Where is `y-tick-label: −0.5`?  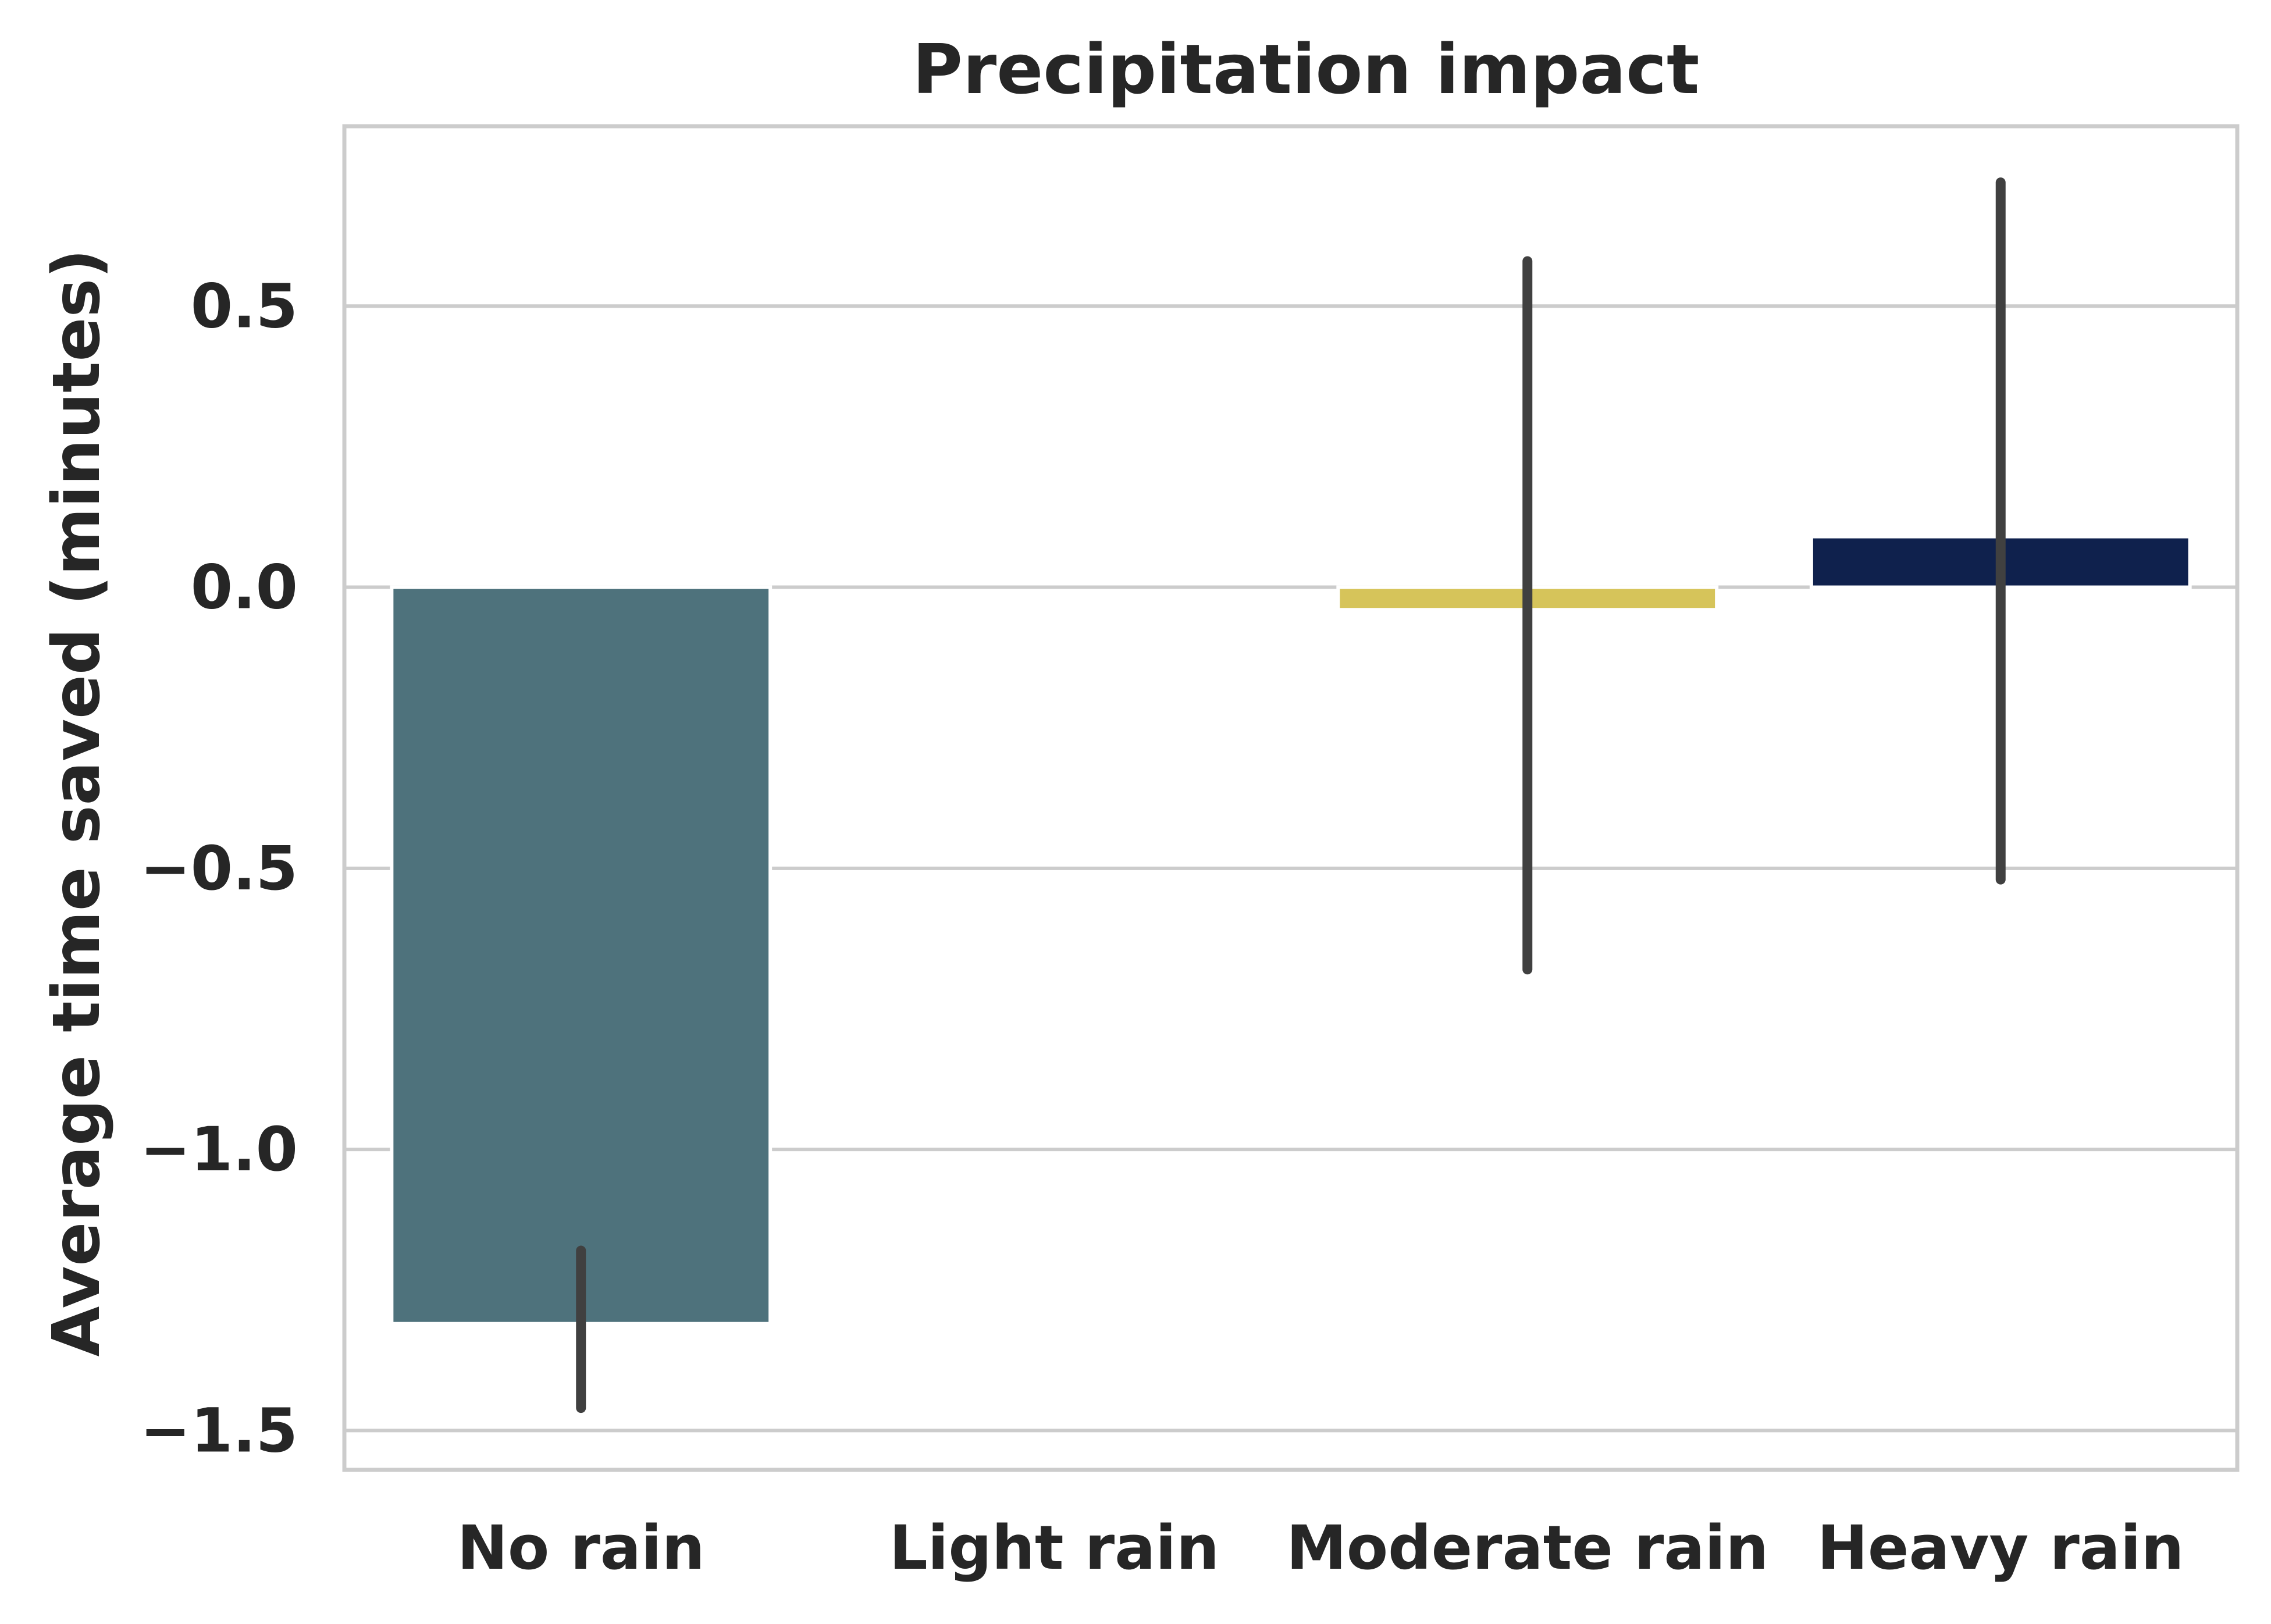
y-tick-label: −0.5 is located at coordinates (219, 868).